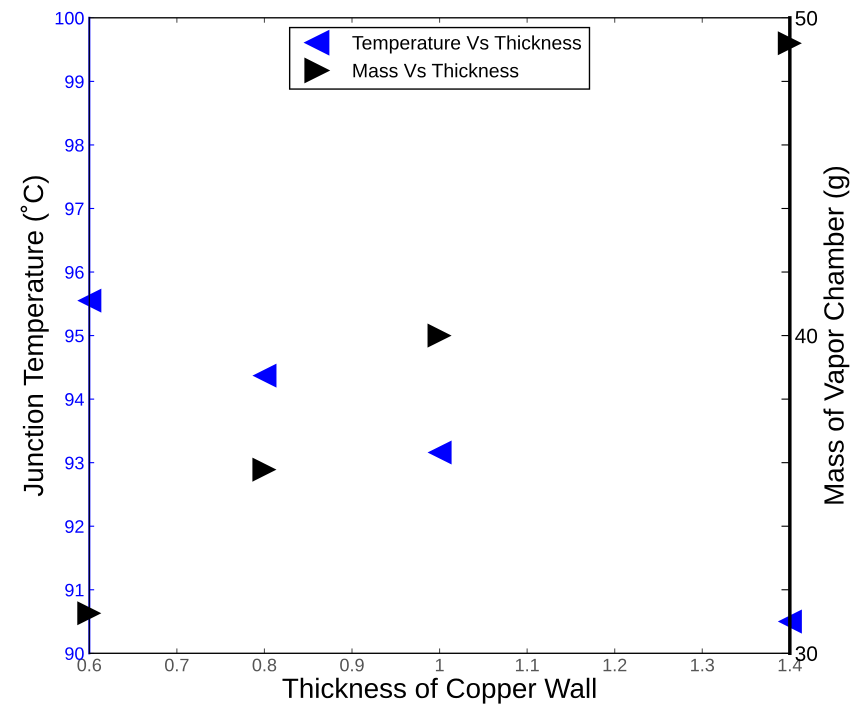  What do you see at coordinates (74, 399) in the screenshot?
I see `y-tick-label: 94` at bounding box center [74, 399].